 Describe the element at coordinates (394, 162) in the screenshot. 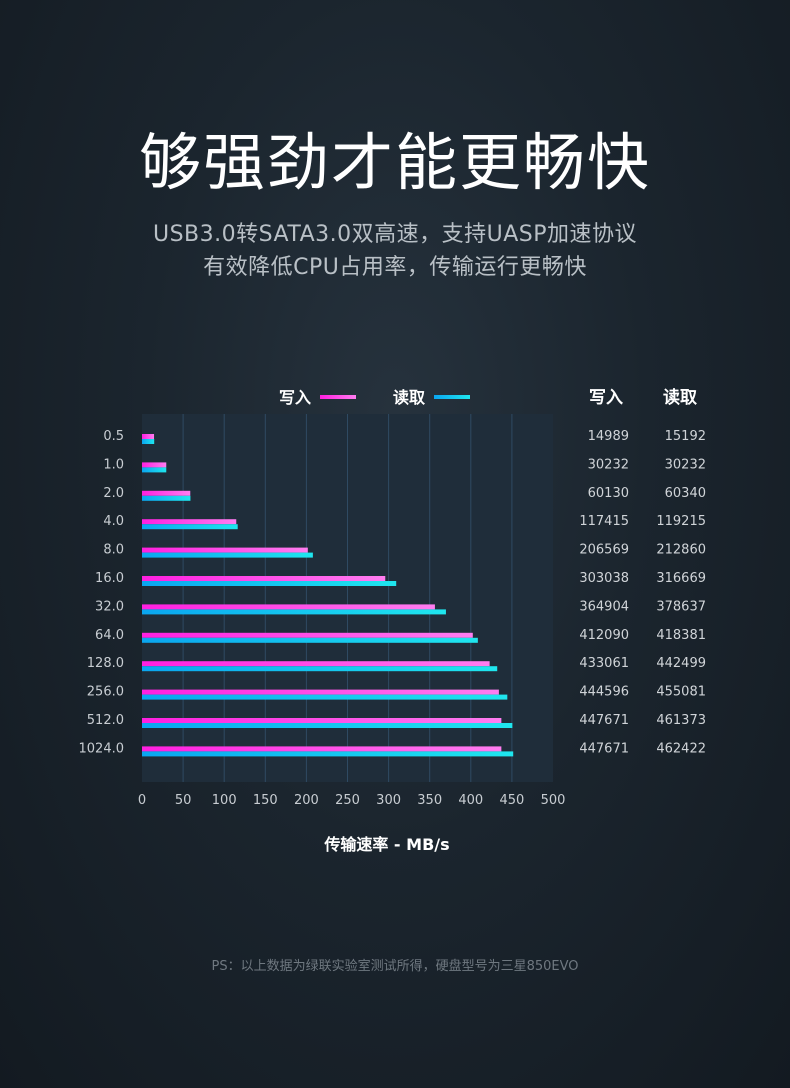

I see `page-title: 够强劲才能更畅快` at that location.